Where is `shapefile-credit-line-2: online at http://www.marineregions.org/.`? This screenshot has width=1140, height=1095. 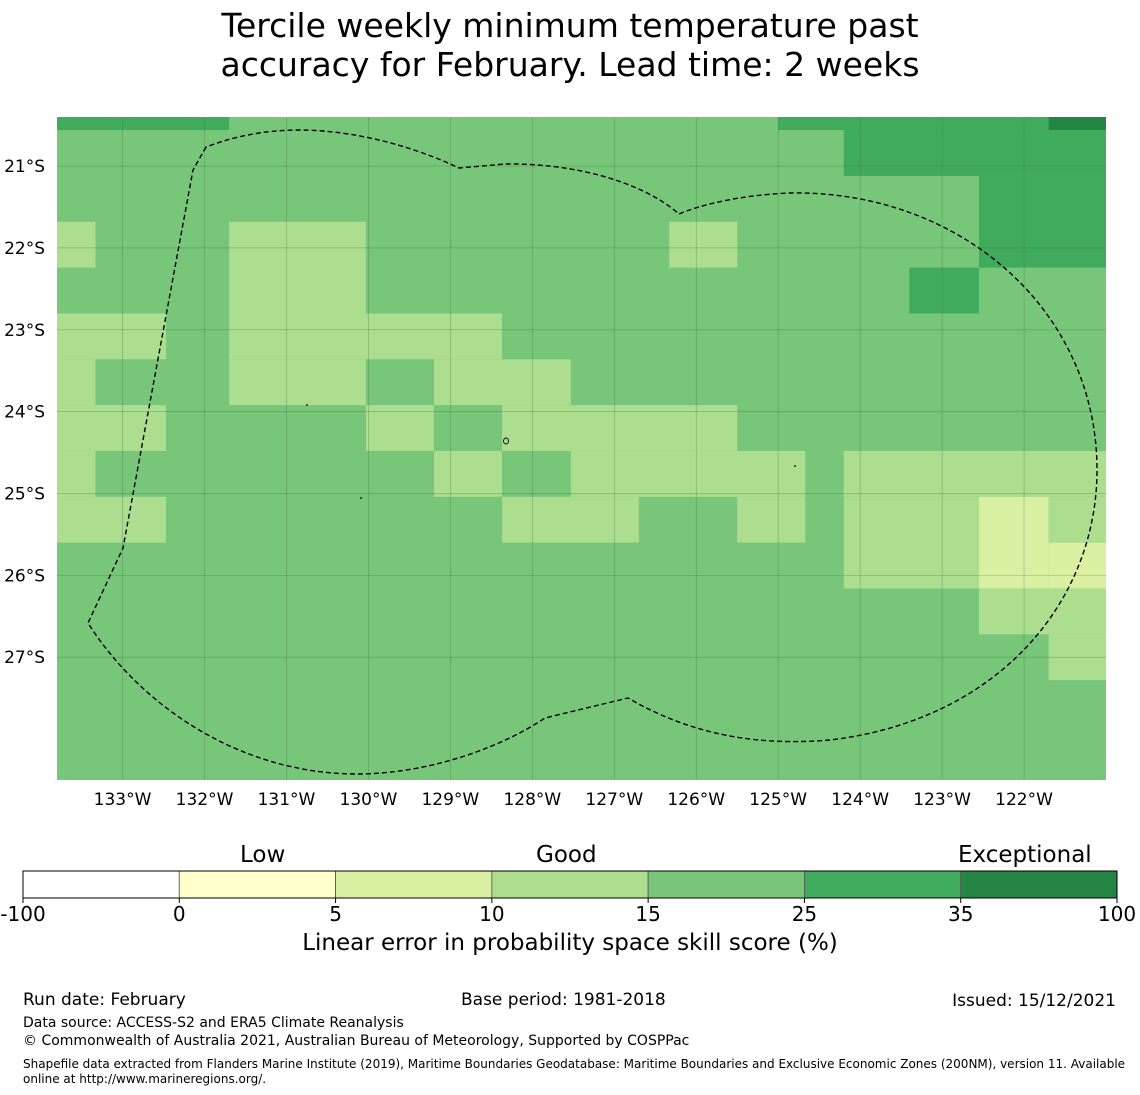 shapefile-credit-line-2: online at http://www.marineregions.org/. is located at coordinates (145, 1079).